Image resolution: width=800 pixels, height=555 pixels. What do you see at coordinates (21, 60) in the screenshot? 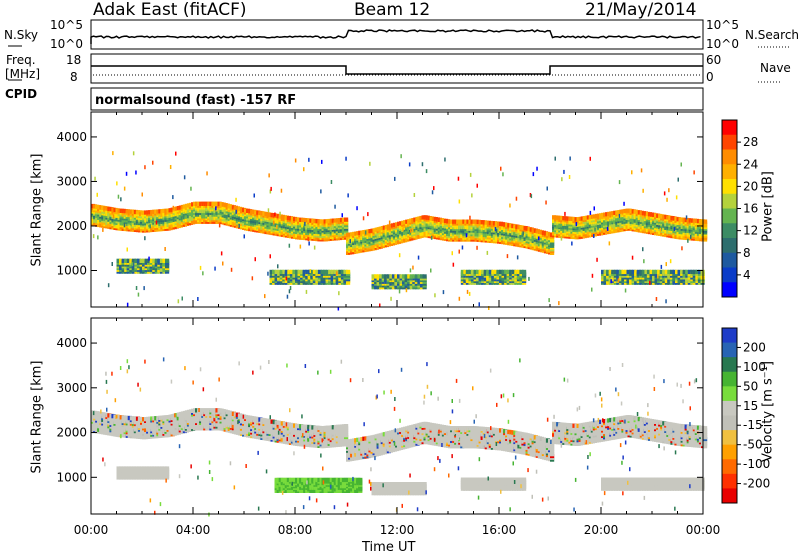
I see `freq-label: Freq.` at bounding box center [21, 60].